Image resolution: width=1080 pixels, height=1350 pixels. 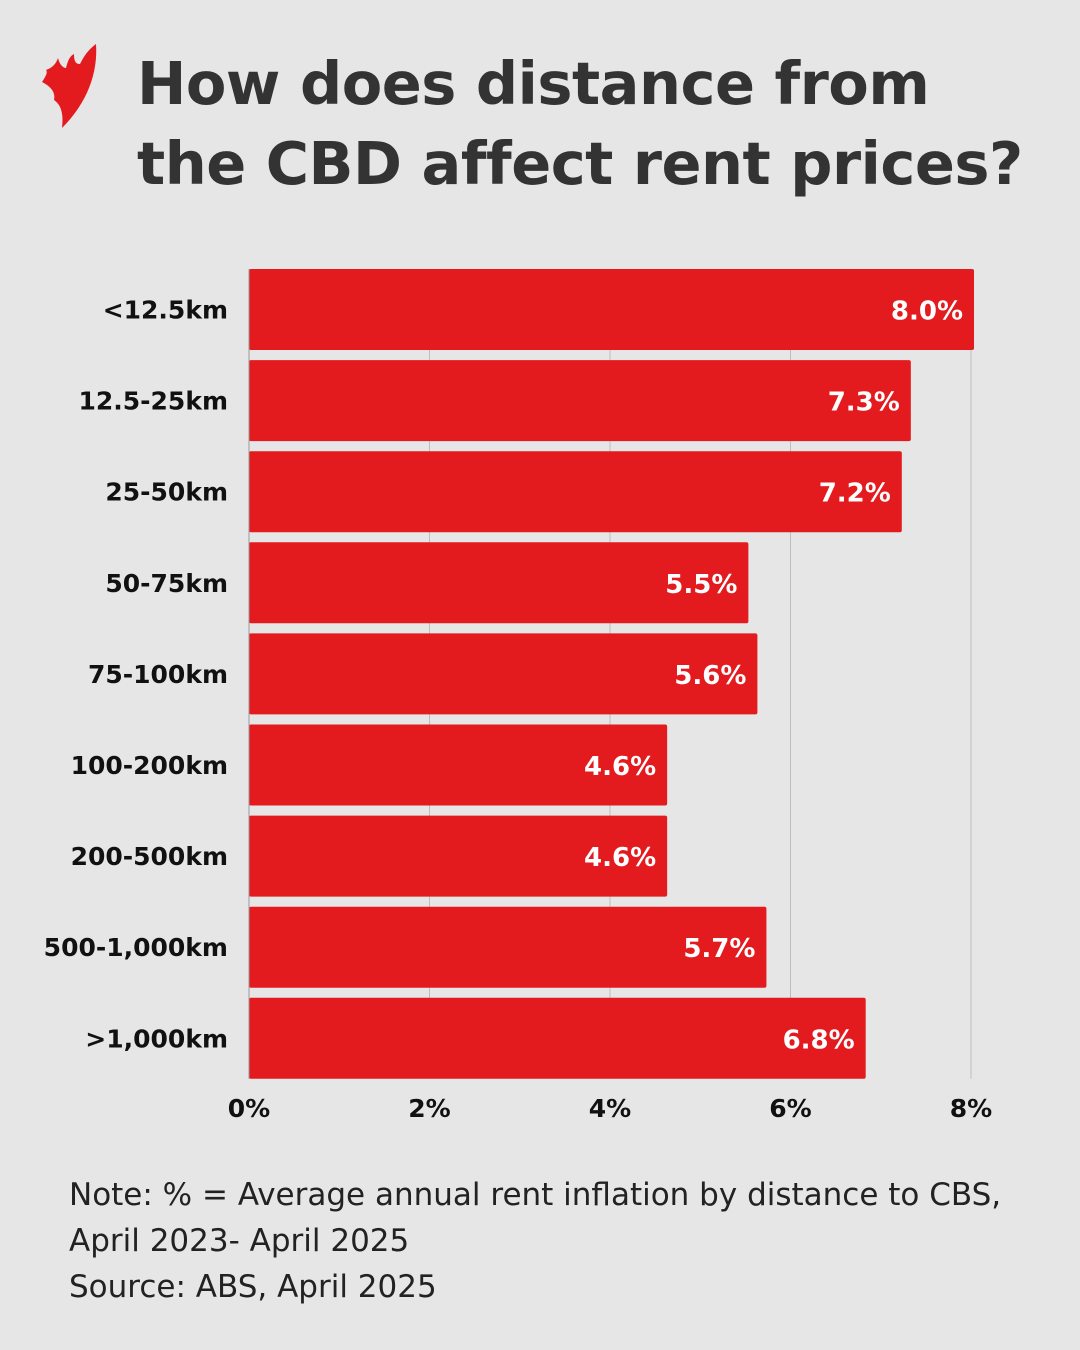 I want to click on x-tick-label: 2%, so click(x=429, y=1108).